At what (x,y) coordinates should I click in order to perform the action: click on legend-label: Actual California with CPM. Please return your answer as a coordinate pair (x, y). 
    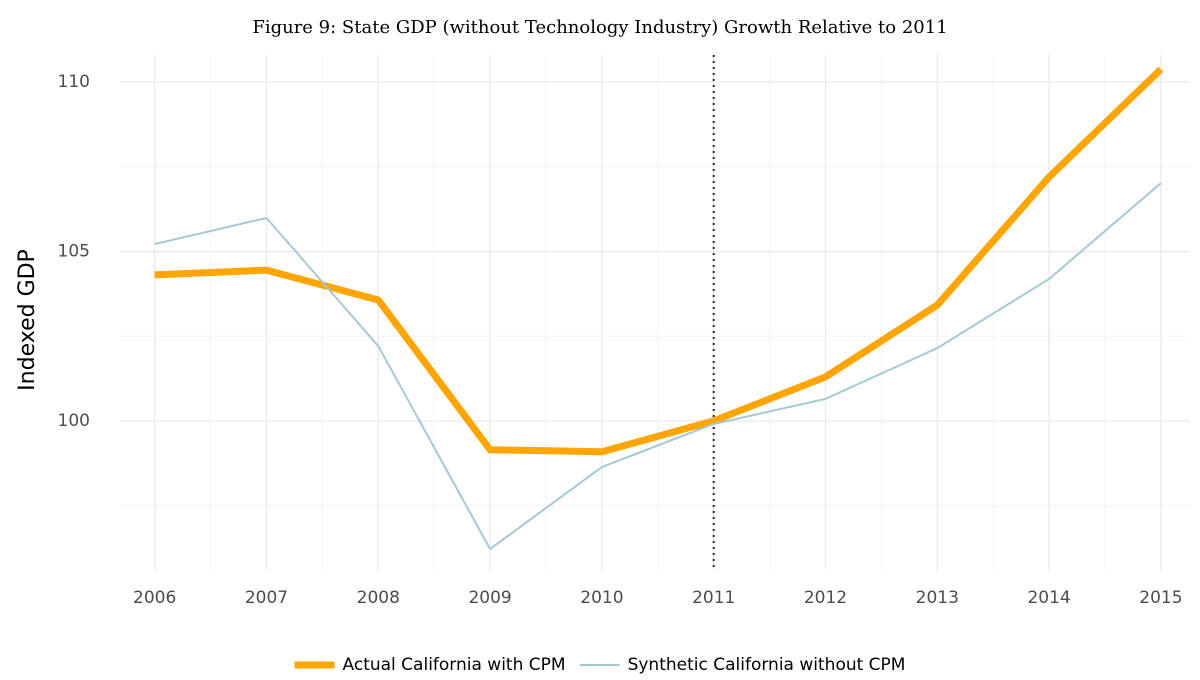
    Looking at the image, I should click on (454, 665).